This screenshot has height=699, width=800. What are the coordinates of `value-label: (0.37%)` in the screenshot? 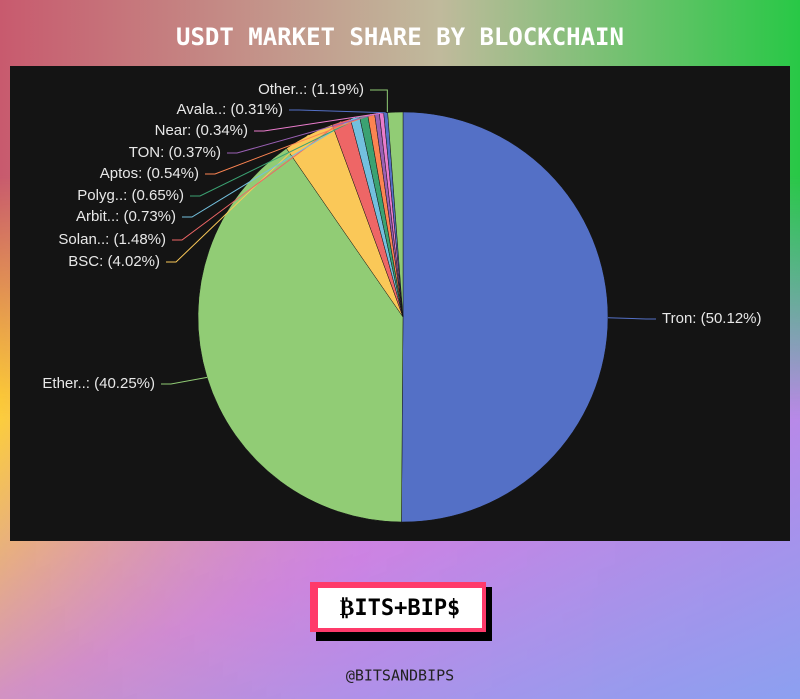 It's located at (194, 152).